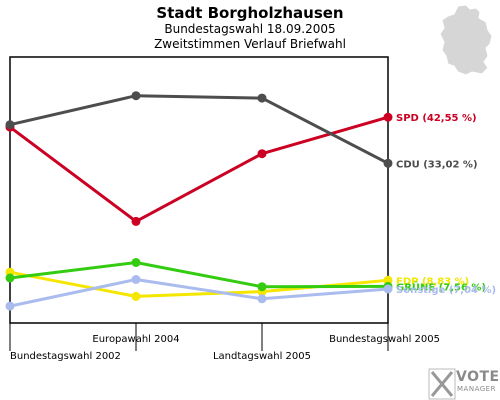  Describe the element at coordinates (442, 384) in the screenshot. I see `vote-manager-logo` at that location.